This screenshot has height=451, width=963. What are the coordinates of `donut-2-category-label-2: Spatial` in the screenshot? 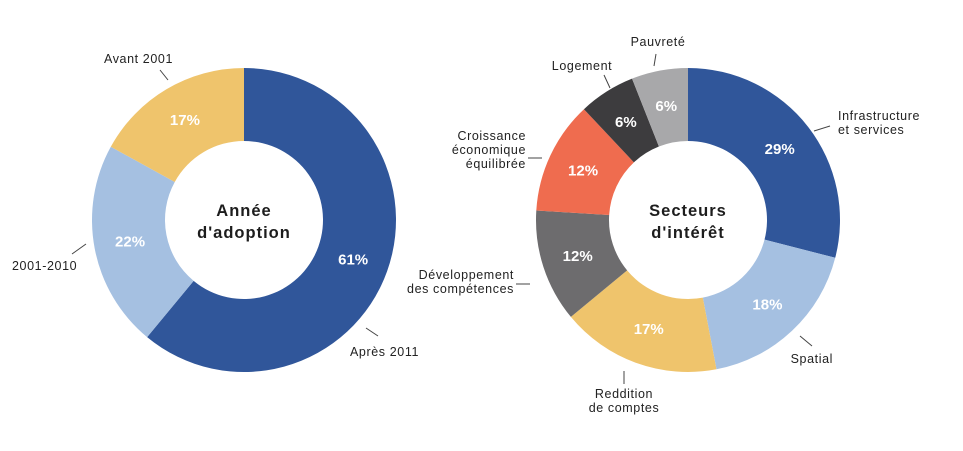 It's located at (812, 359).